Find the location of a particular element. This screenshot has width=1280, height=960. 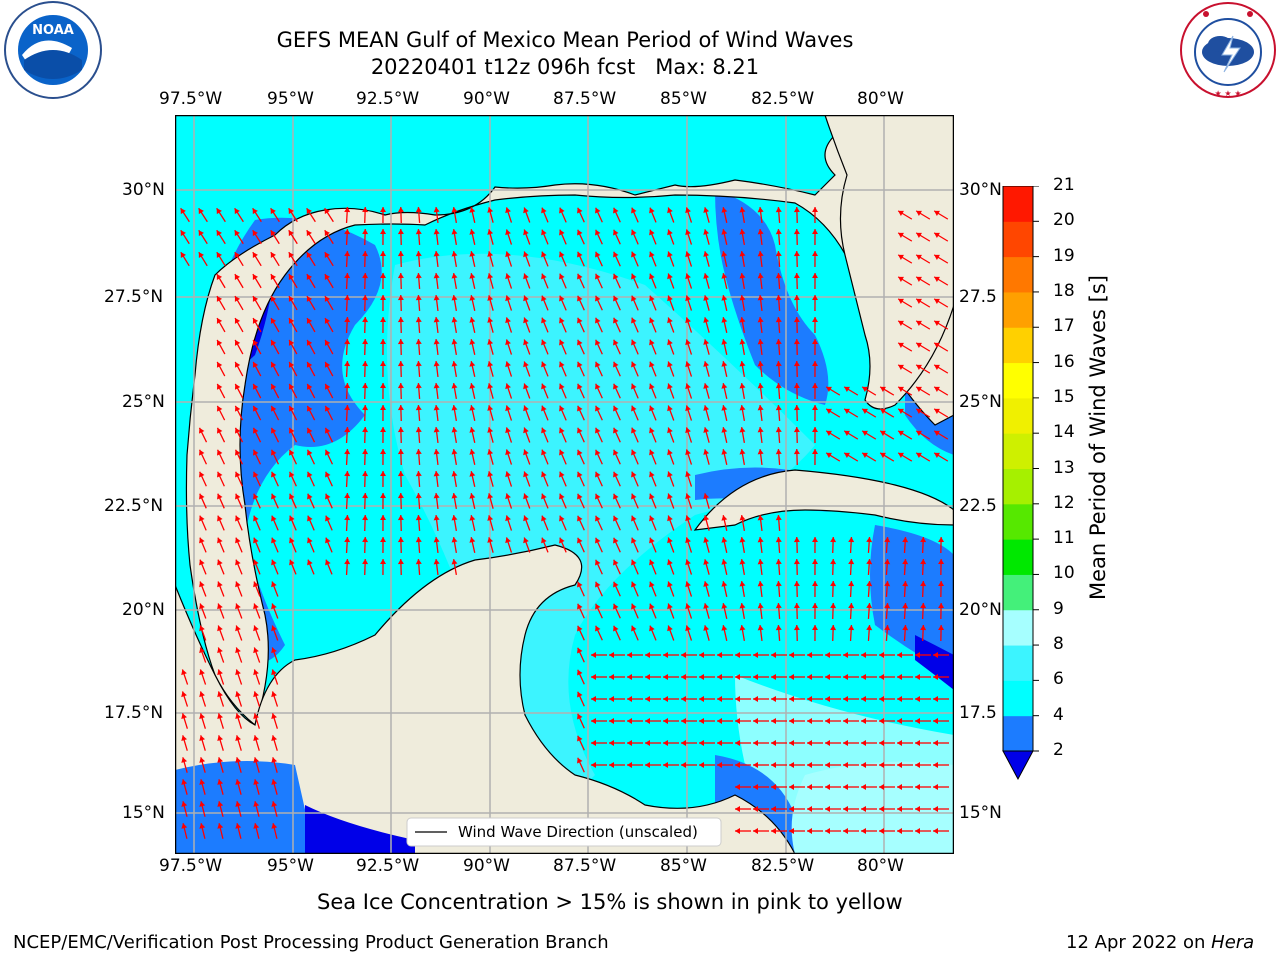

colorbar-tick-label: 4 is located at coordinates (1058, 714).